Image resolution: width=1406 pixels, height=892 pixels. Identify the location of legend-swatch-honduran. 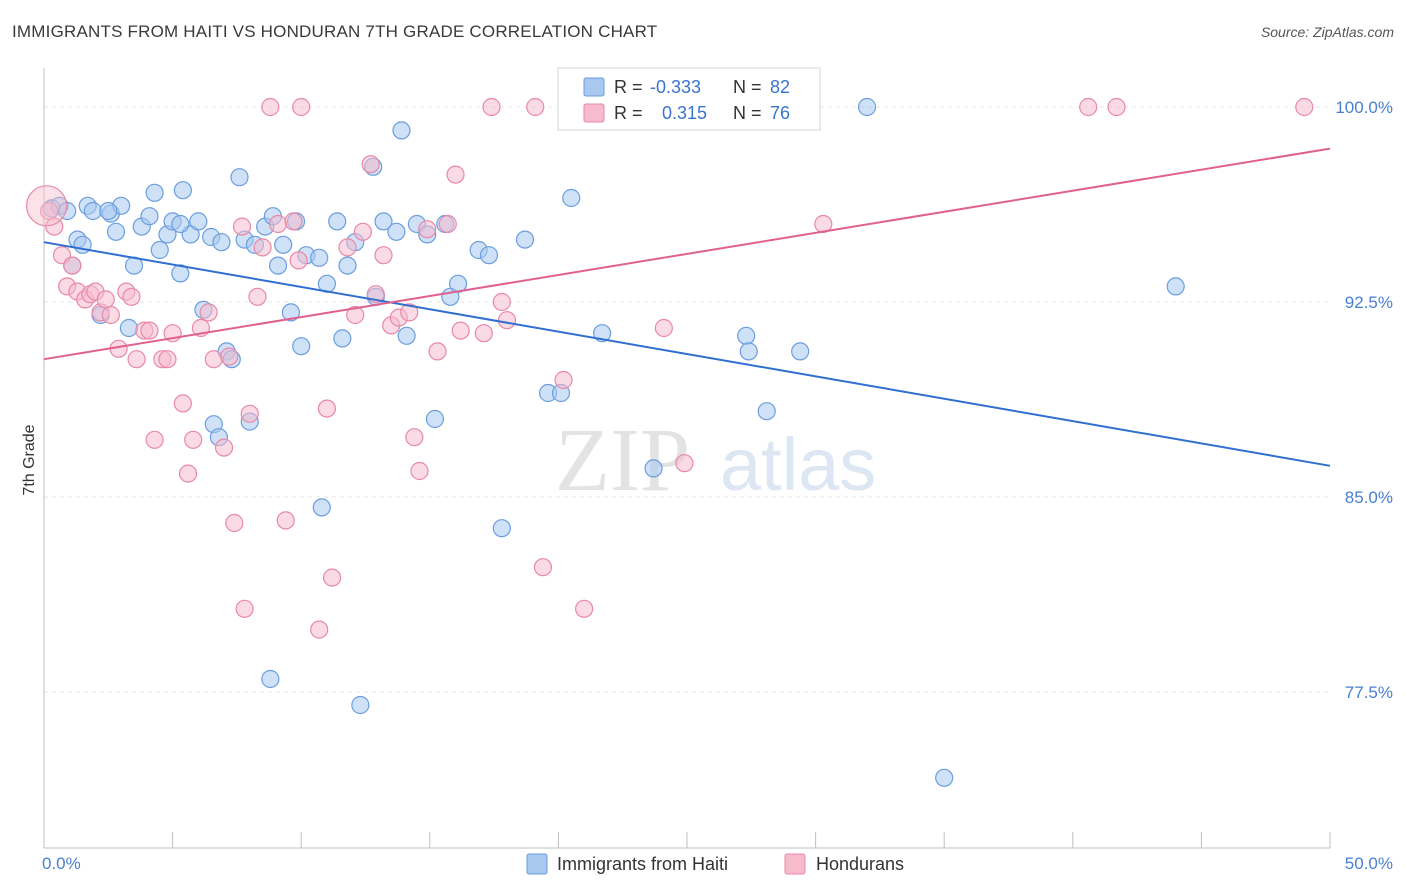
(594, 113).